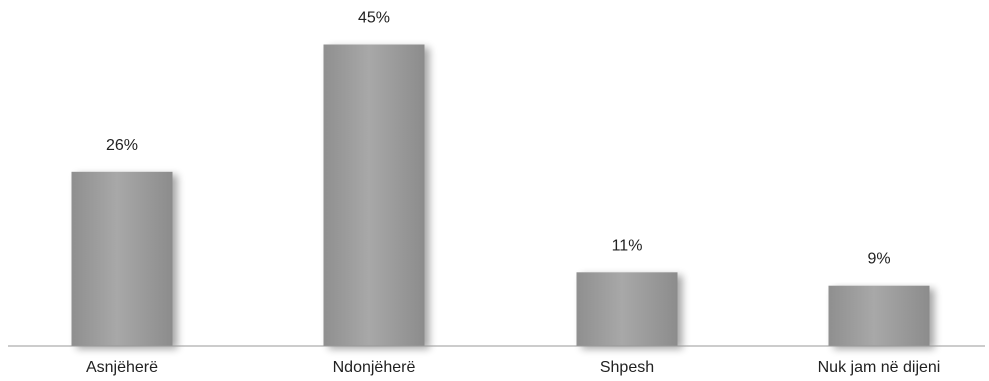 The width and height of the screenshot is (989, 381). Describe the element at coordinates (122, 145) in the screenshot. I see `value-label-0: 26%` at that location.